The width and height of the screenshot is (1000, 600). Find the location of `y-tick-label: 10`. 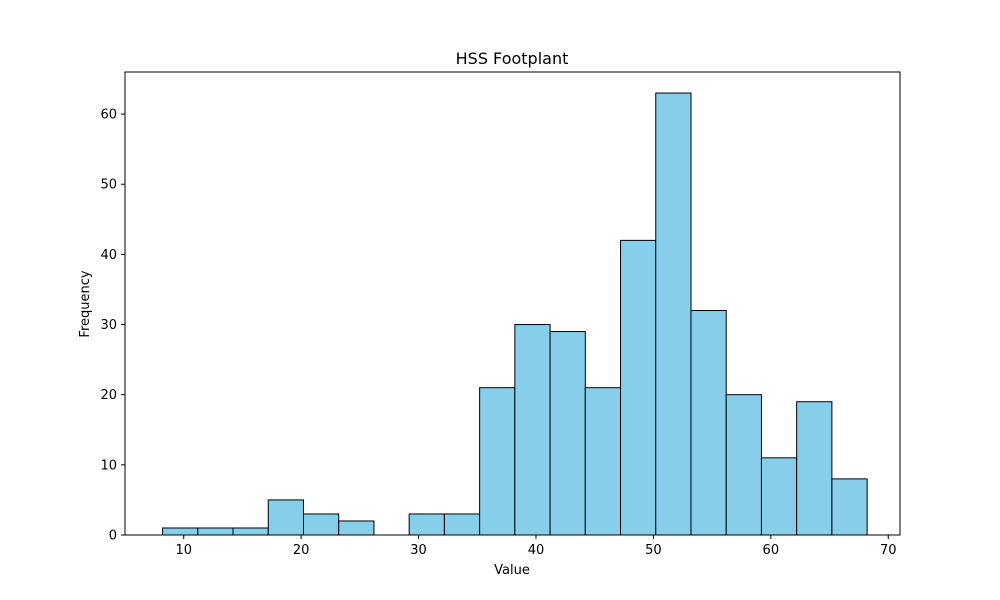

y-tick-label: 10 is located at coordinates (108, 465).